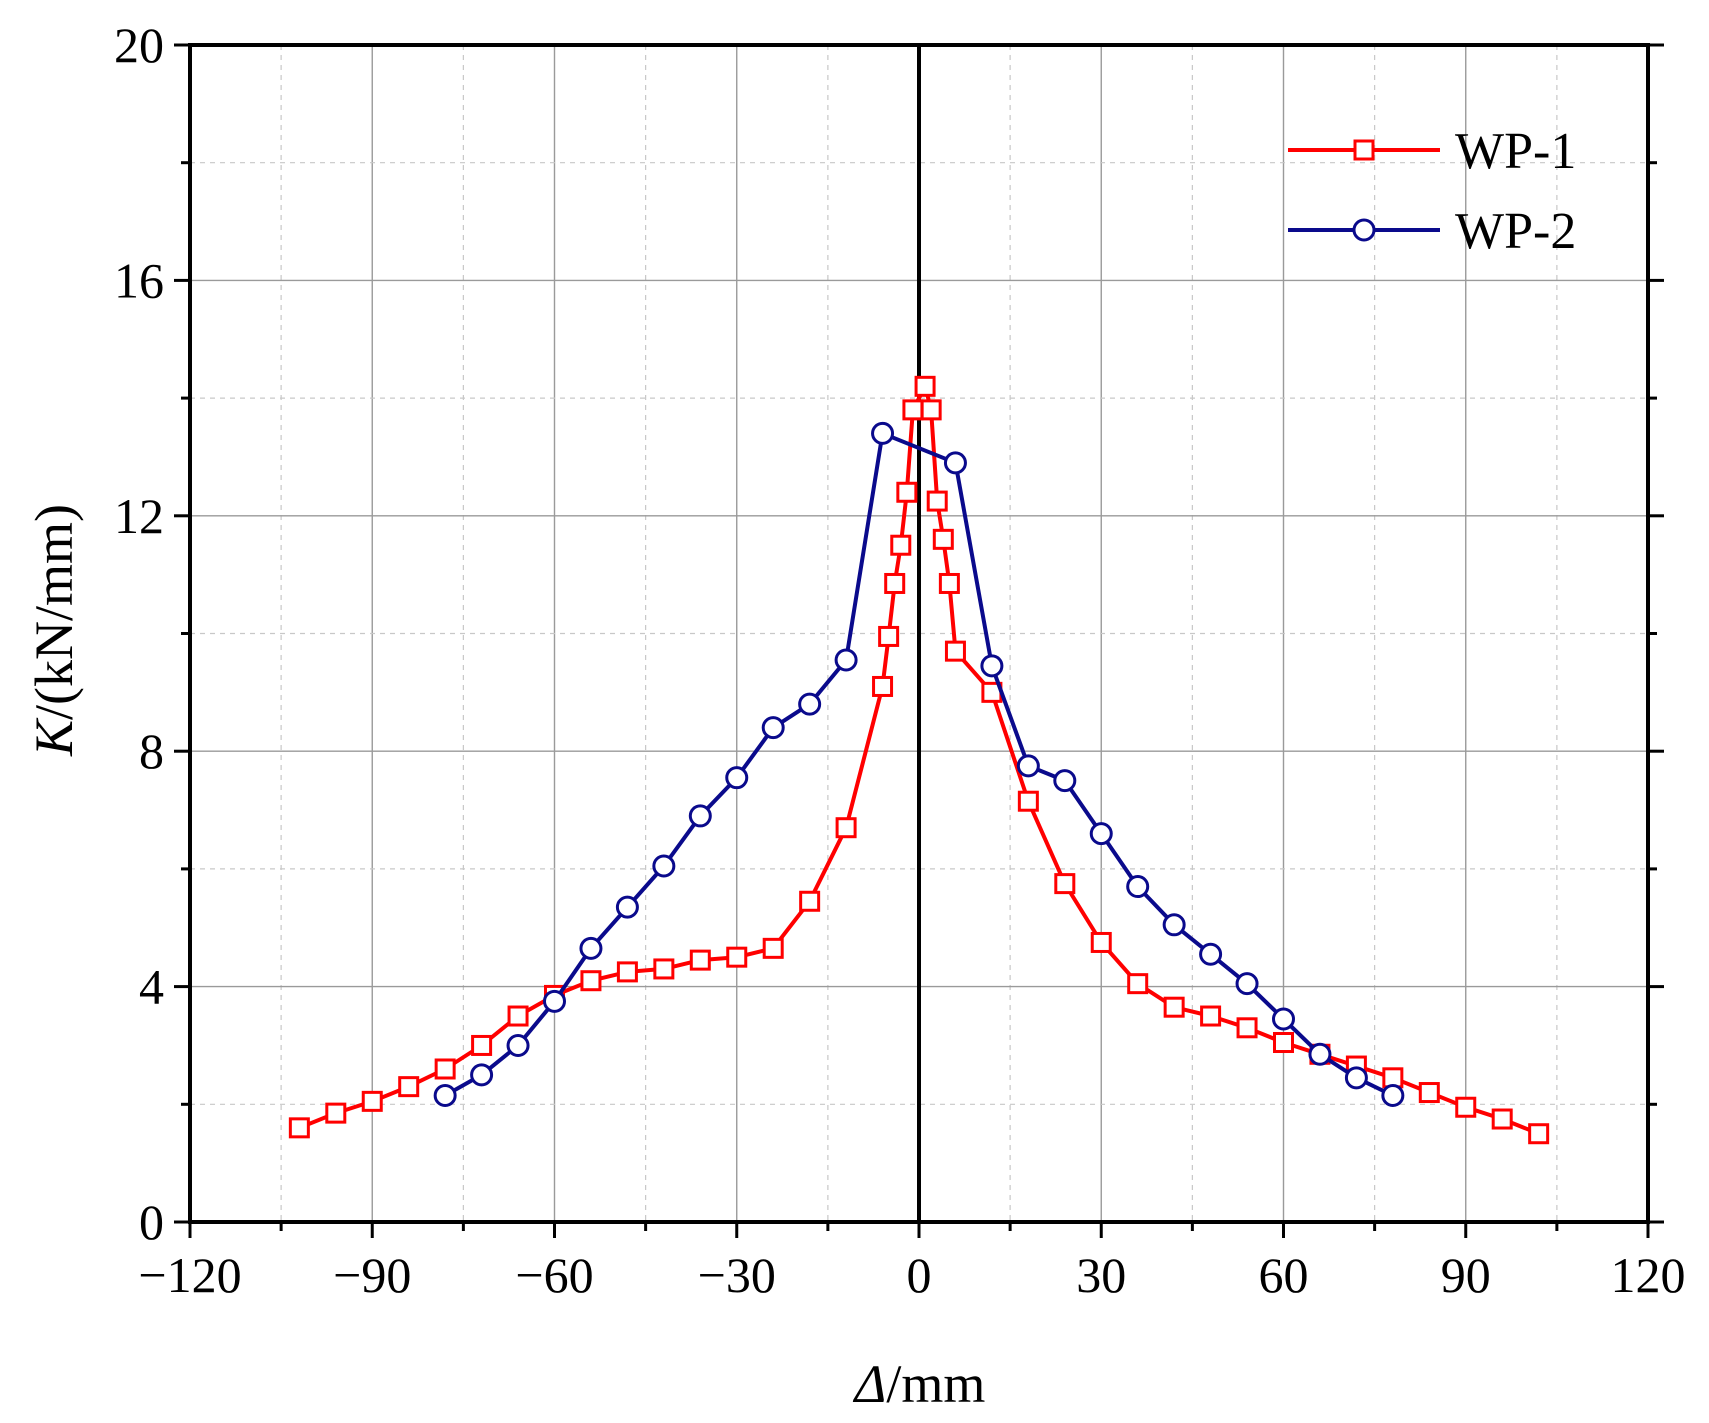 The image size is (1709, 1423). Describe the element at coordinates (935, 1384) in the screenshot. I see `x-axis-unit: /mm` at that location.